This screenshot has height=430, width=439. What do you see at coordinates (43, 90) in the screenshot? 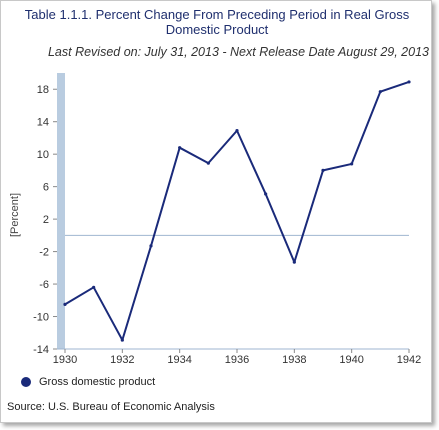
I see `y-tick-label: 18` at bounding box center [43, 90].